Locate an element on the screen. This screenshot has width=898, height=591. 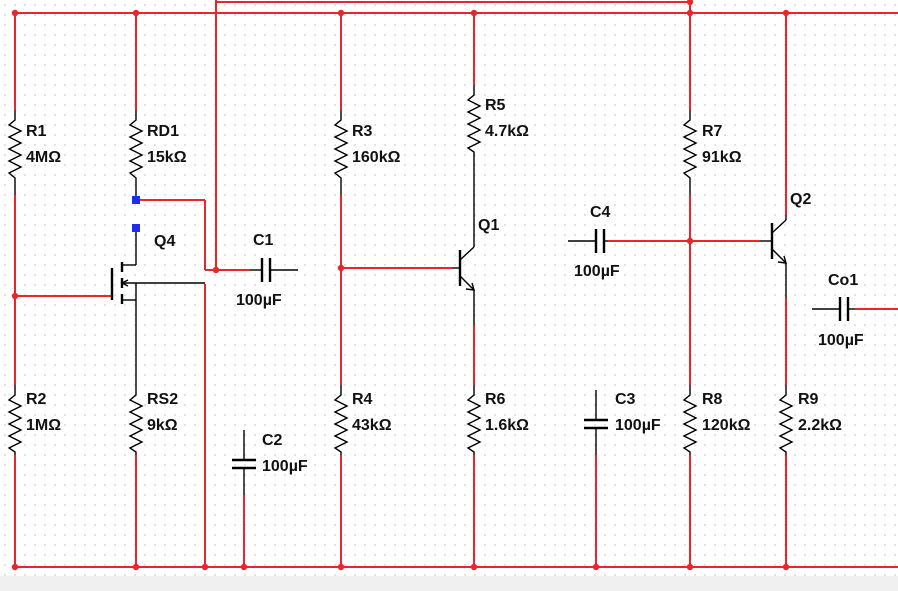
resistor-rd1 is located at coordinates (136, 152).